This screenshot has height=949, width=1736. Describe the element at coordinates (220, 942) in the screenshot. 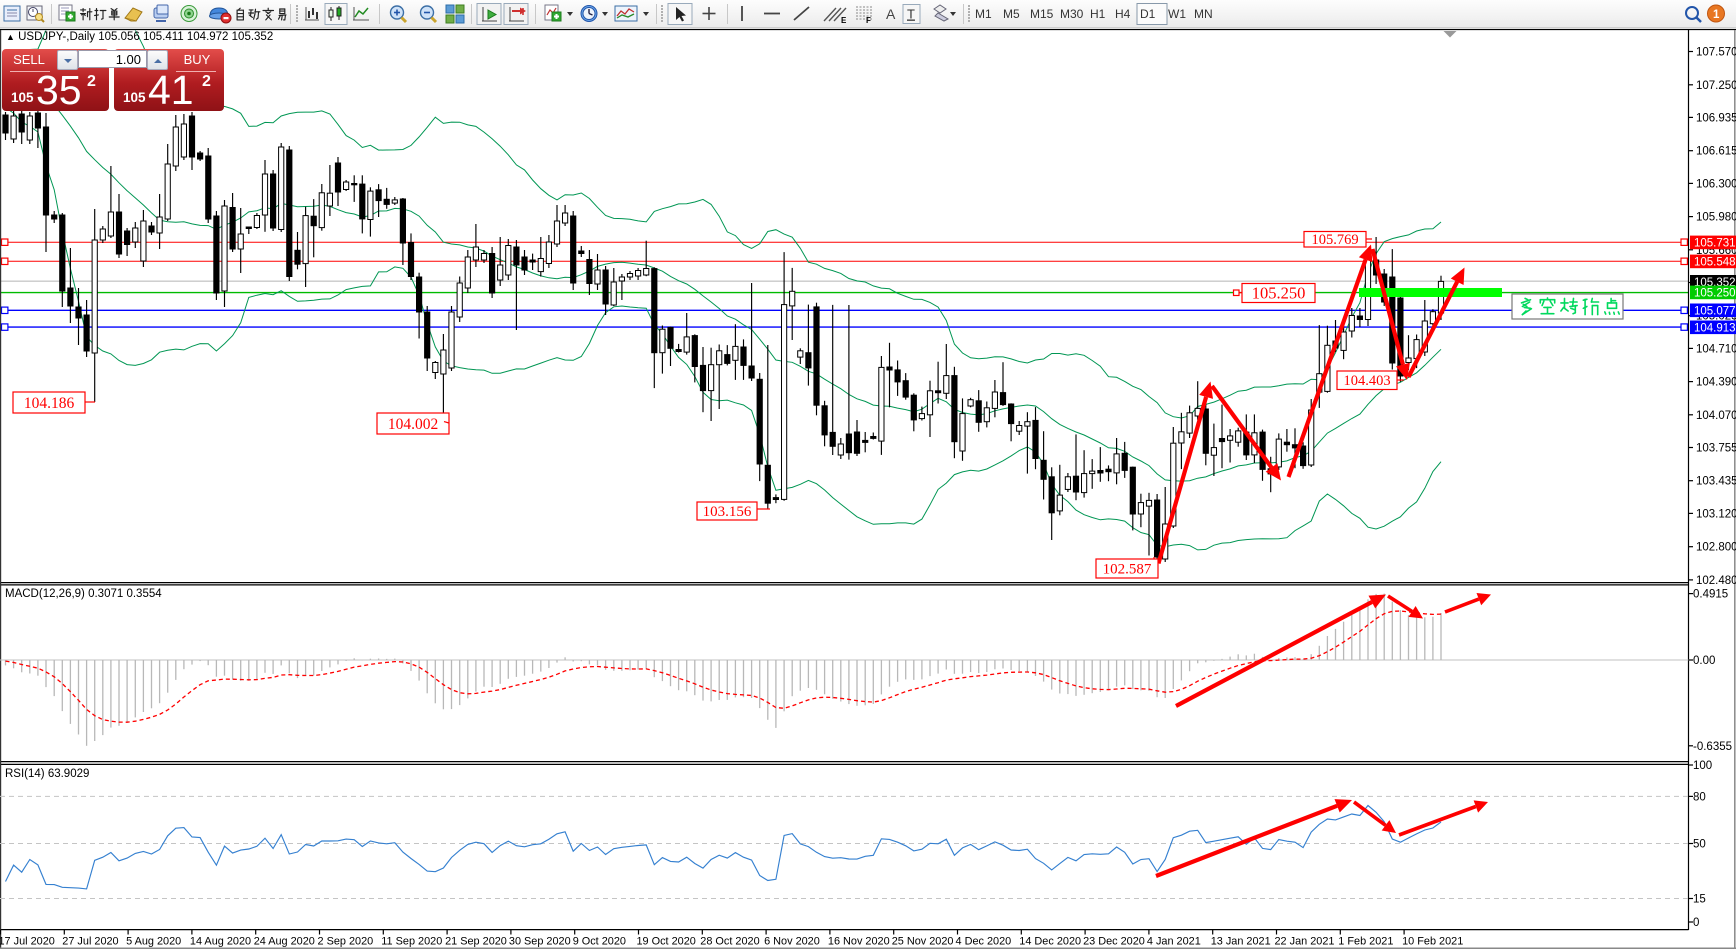

I see `svg-text: 14 Aug 2020` at that location.